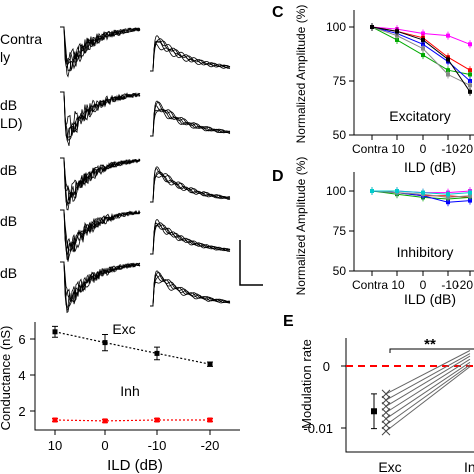  What do you see at coordinates (251, 263) in the screenshot?
I see `scale-bar` at bounding box center [251, 263].